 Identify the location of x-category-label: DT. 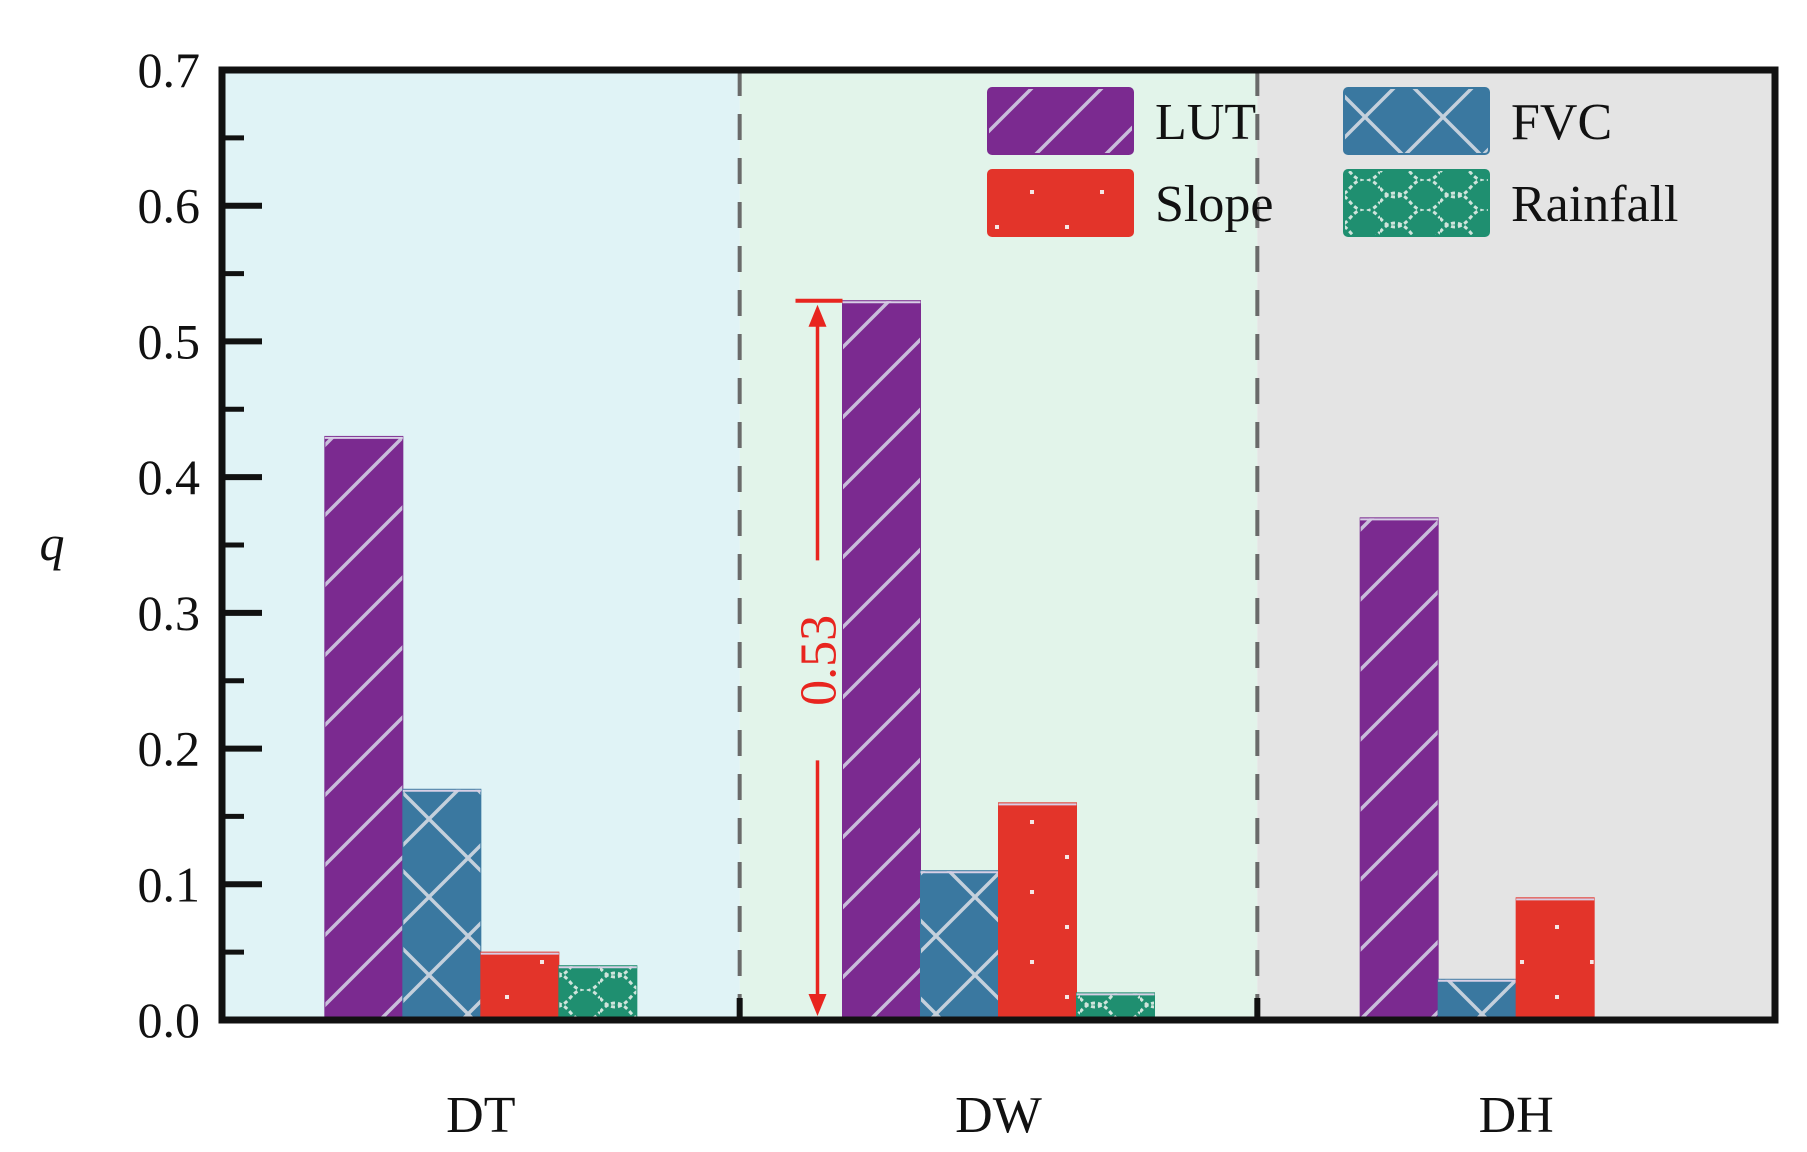
(480, 1115).